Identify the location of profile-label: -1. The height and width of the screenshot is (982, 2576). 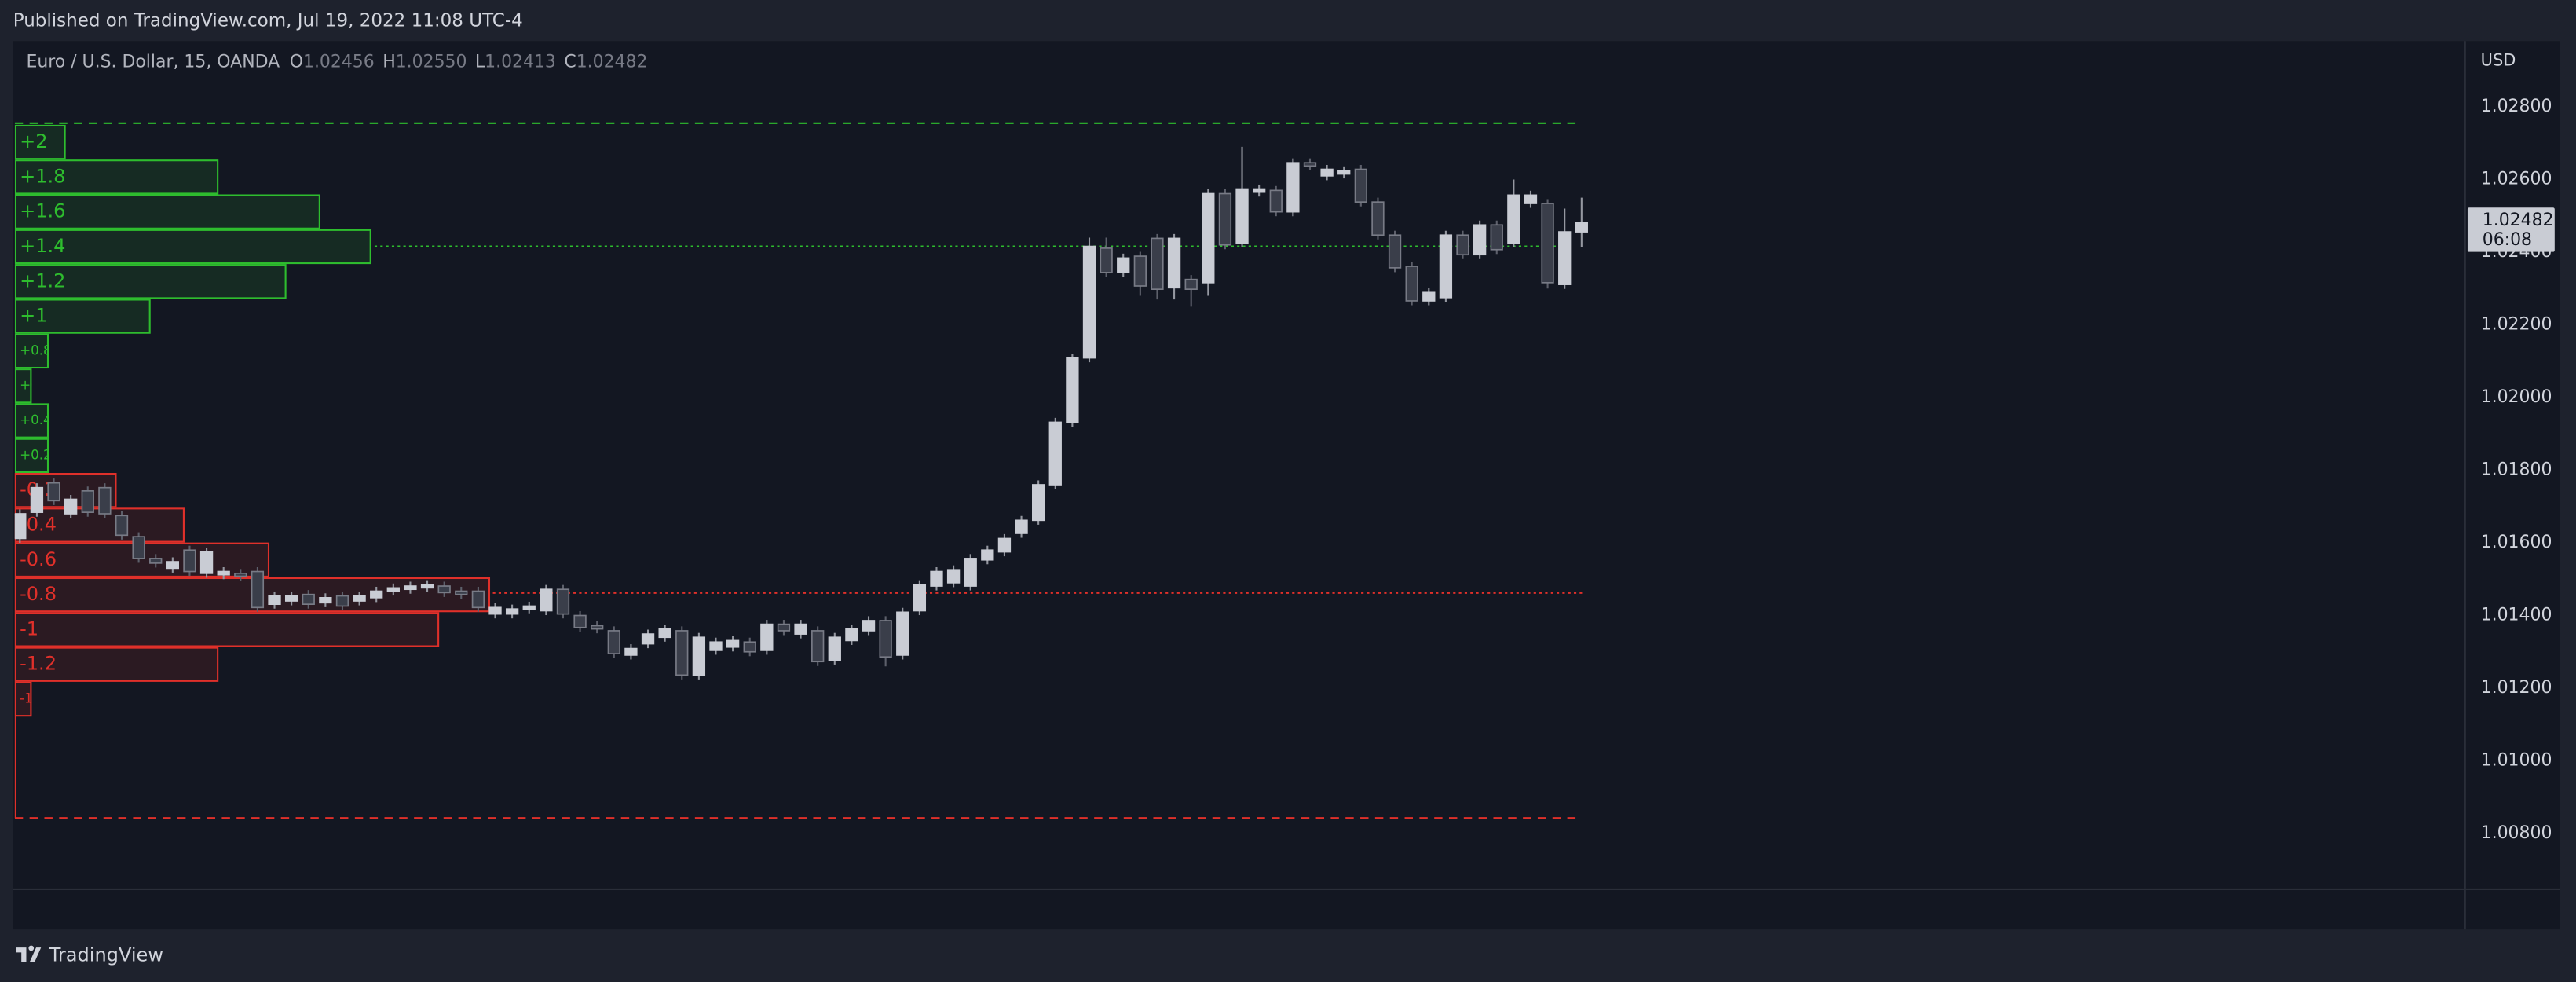
(29, 628).